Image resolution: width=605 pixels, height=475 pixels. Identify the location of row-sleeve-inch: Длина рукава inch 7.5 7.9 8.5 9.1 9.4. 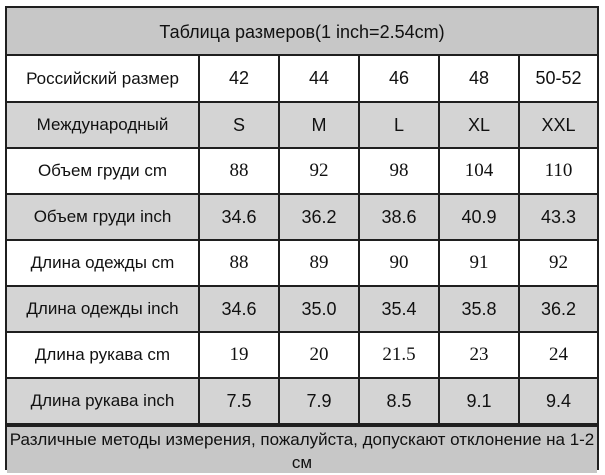
(302, 401).